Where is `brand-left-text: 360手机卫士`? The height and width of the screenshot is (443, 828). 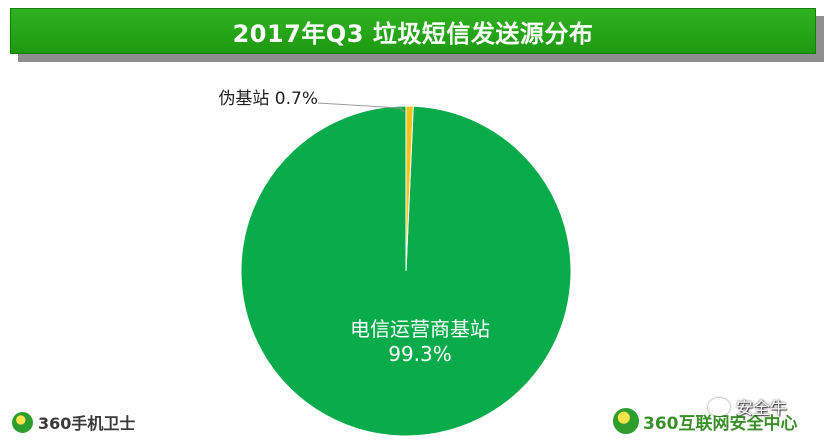
brand-left-text: 360手机卫士 is located at coordinates (87, 423).